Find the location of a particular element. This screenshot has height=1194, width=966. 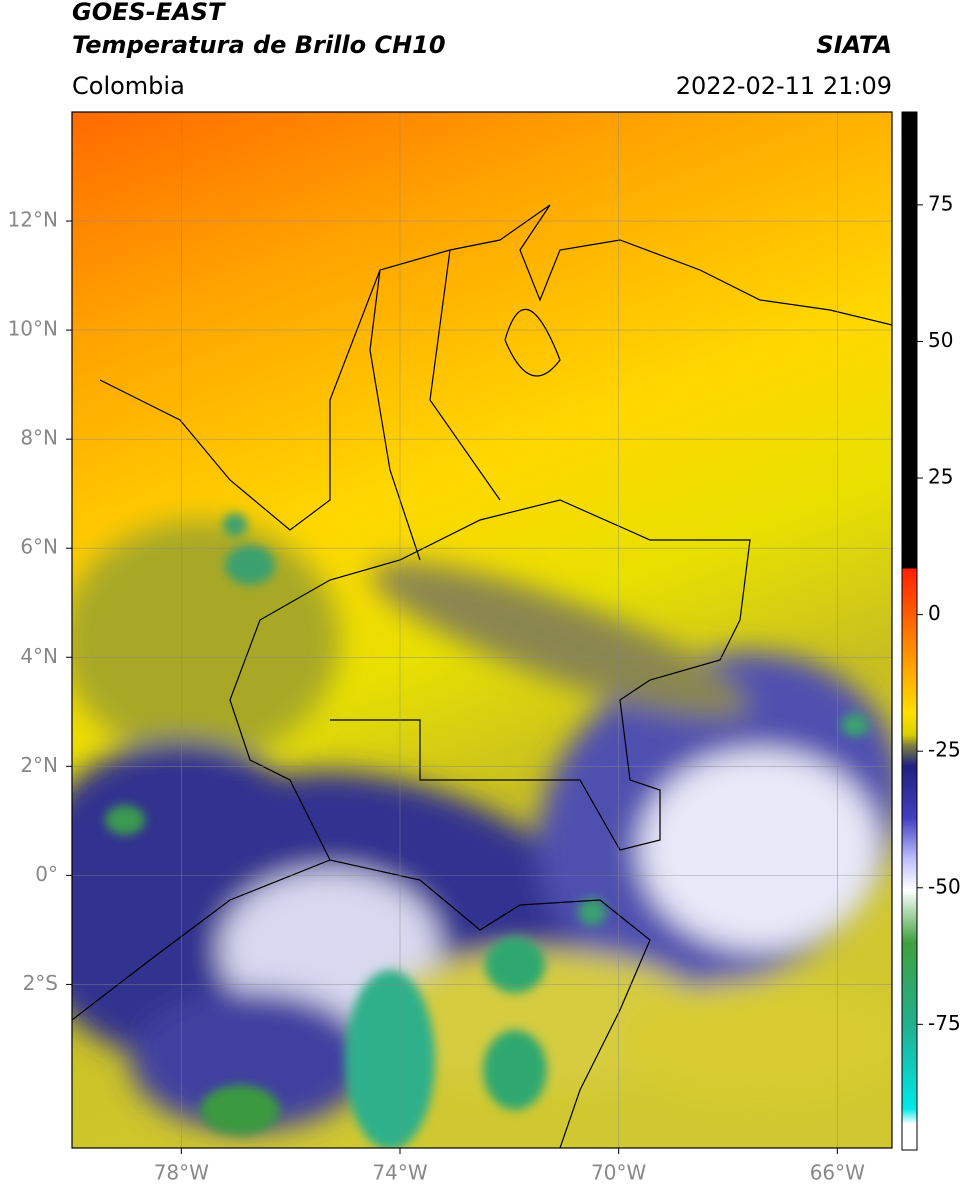

source: SIATA is located at coordinates (854, 45).